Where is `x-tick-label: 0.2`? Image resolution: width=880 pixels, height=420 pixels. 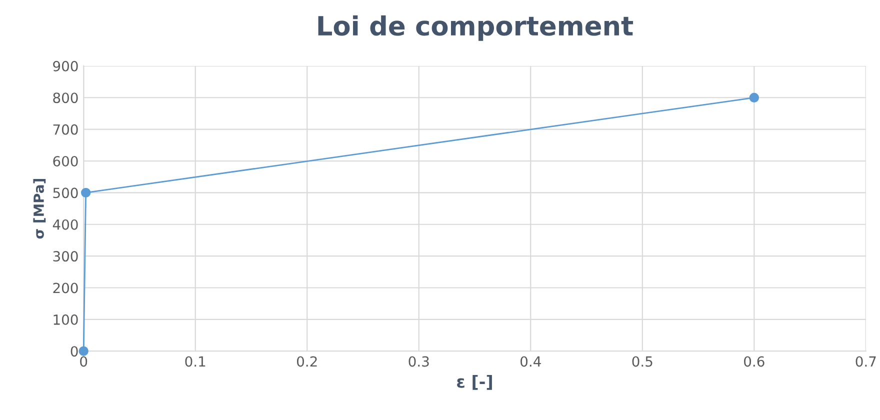
x-tick-label: 0.2 is located at coordinates (306, 361).